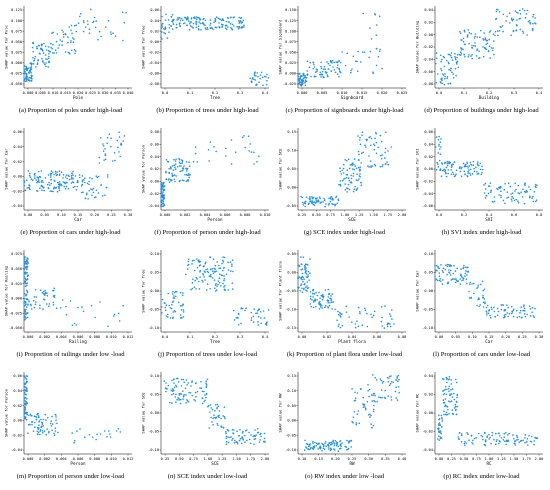 The image size is (550, 490). I want to click on y-tick-label: 0.025, so click(16, 52).